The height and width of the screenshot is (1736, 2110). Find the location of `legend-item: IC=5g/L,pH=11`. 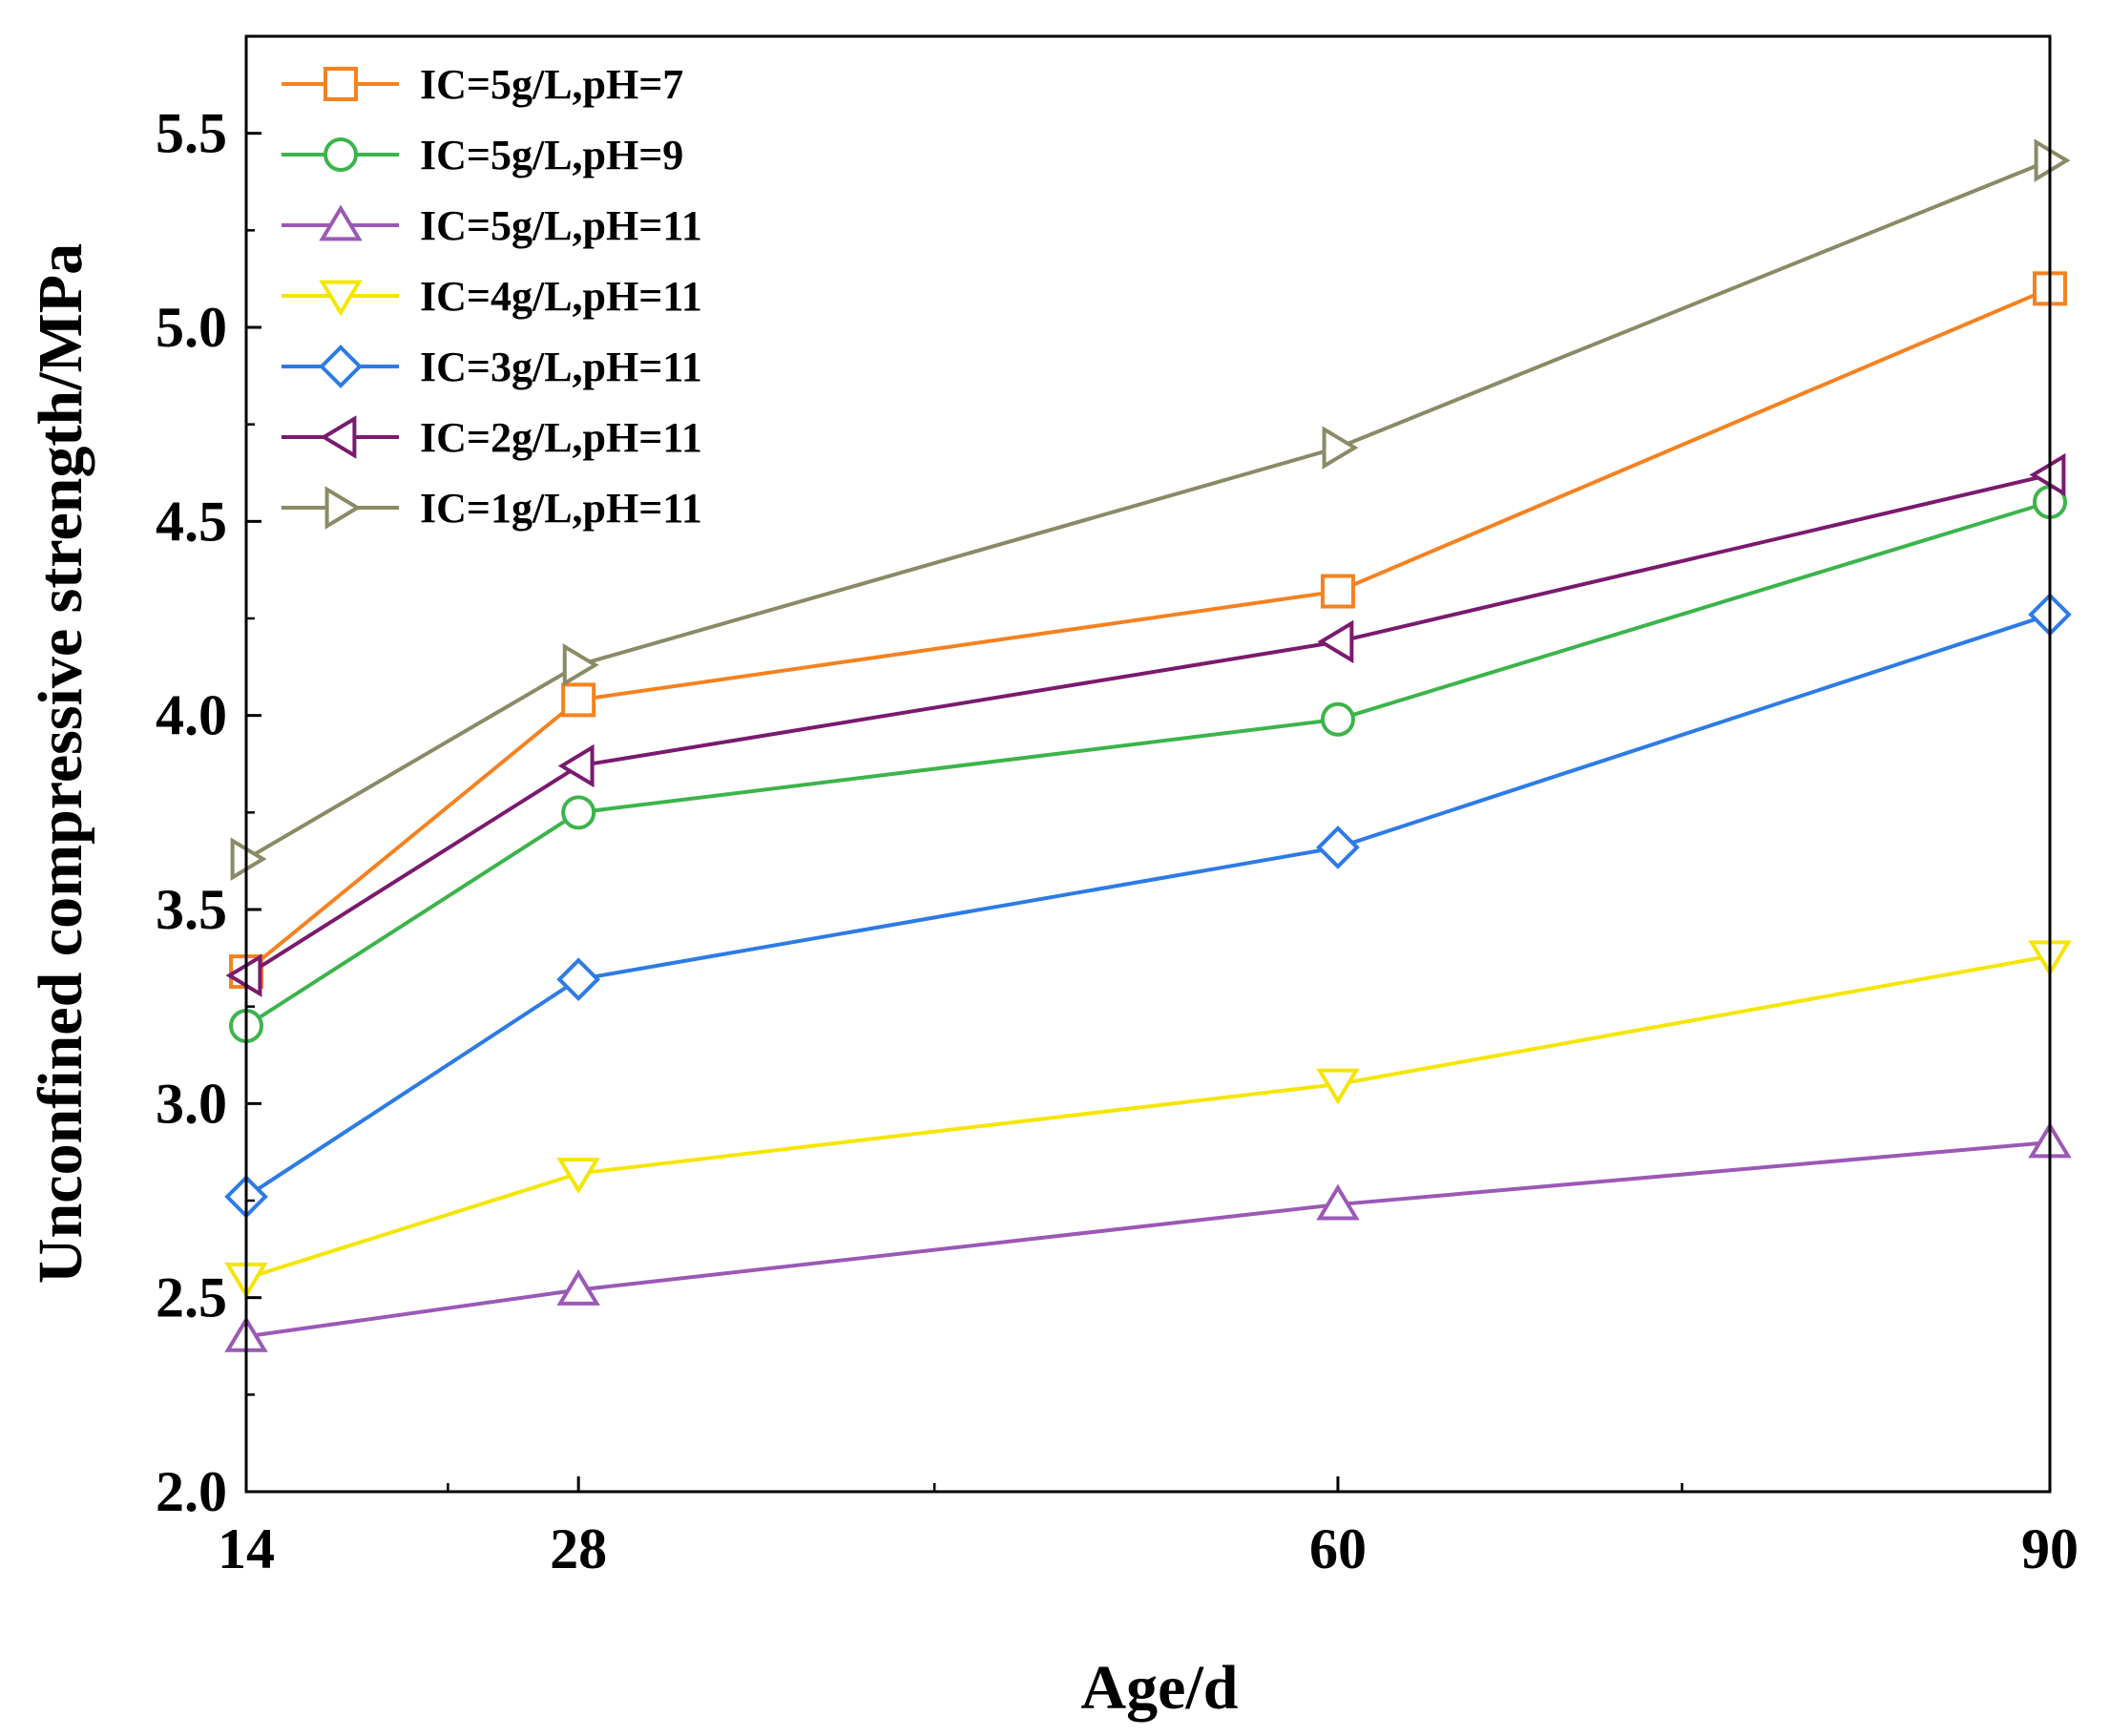

legend-item: IC=5g/L,pH=11 is located at coordinates (492, 225).